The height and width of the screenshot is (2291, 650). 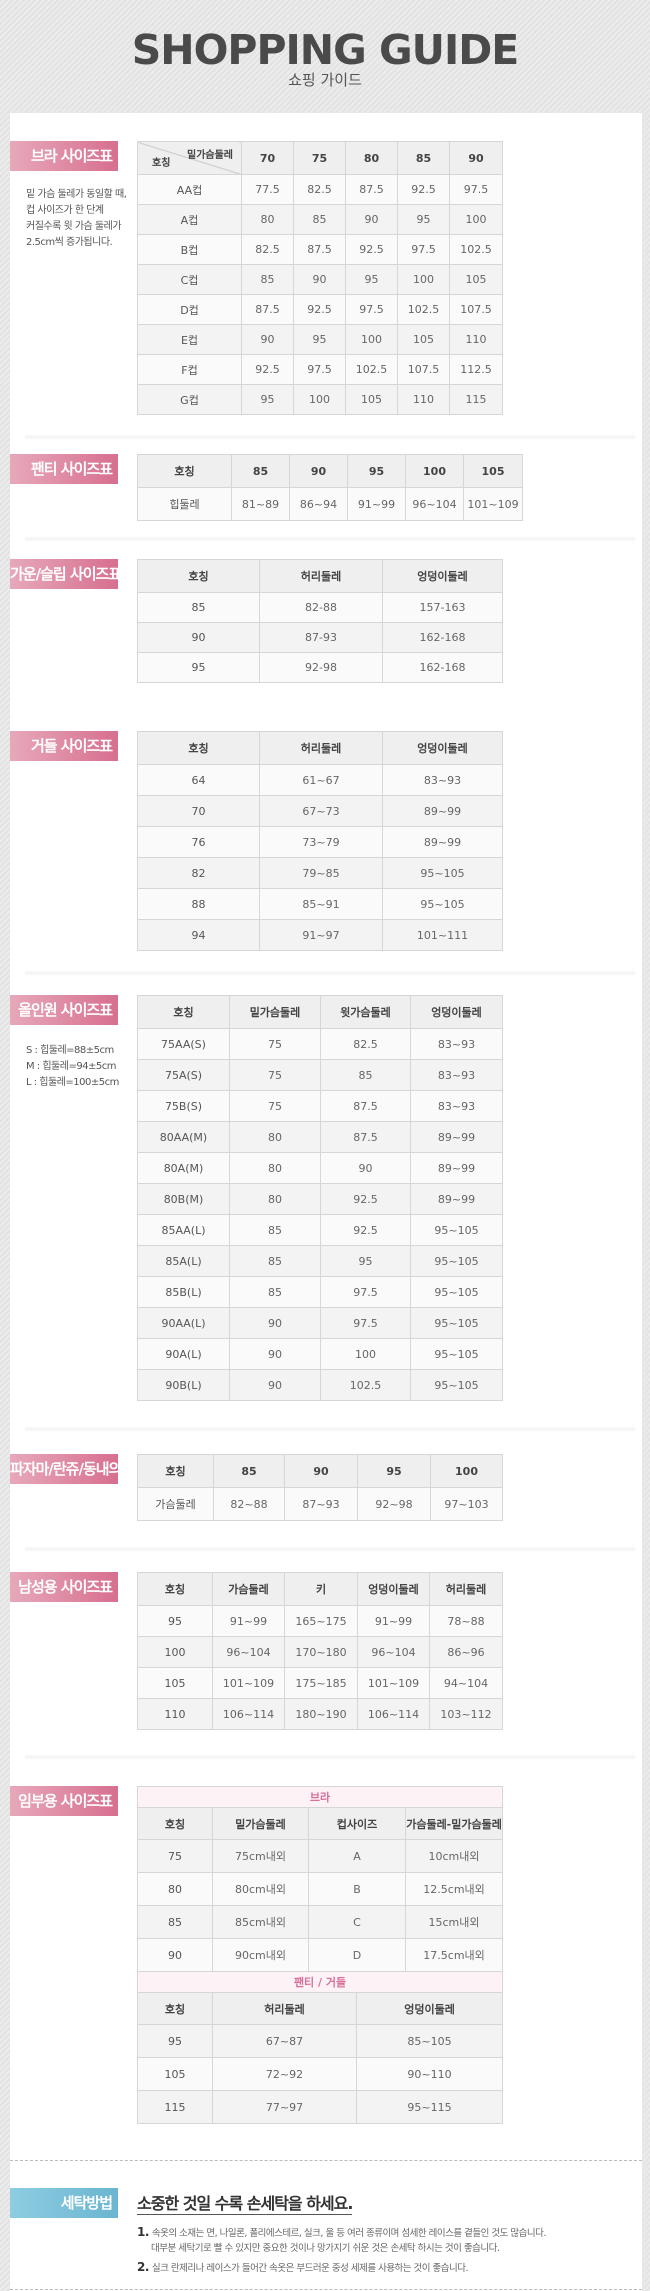 I want to click on table-row: 85 82-88 157-163, so click(x=320, y=607).